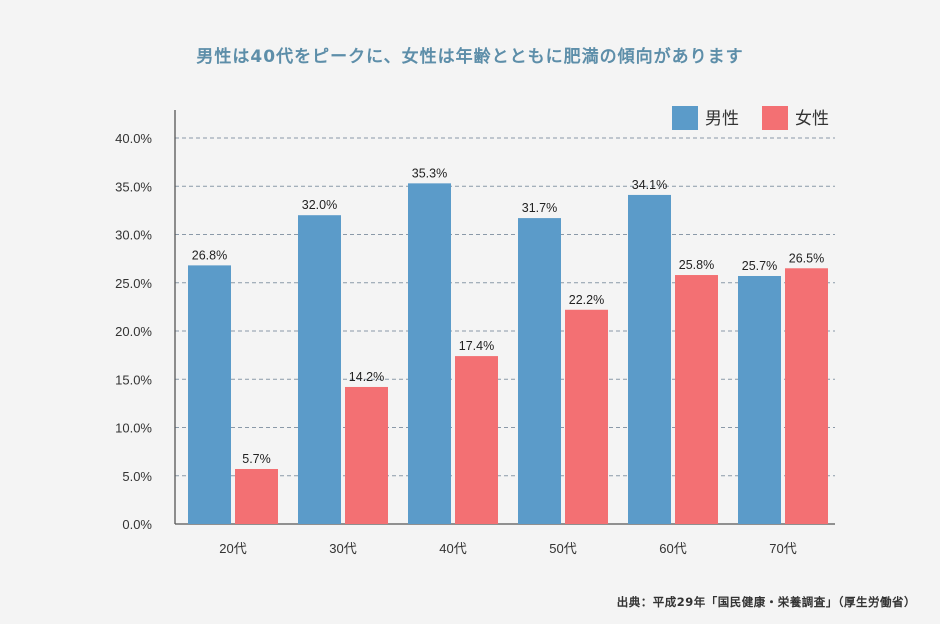 Image resolution: width=940 pixels, height=624 pixels. I want to click on data-label: 26.8%, so click(209, 255).